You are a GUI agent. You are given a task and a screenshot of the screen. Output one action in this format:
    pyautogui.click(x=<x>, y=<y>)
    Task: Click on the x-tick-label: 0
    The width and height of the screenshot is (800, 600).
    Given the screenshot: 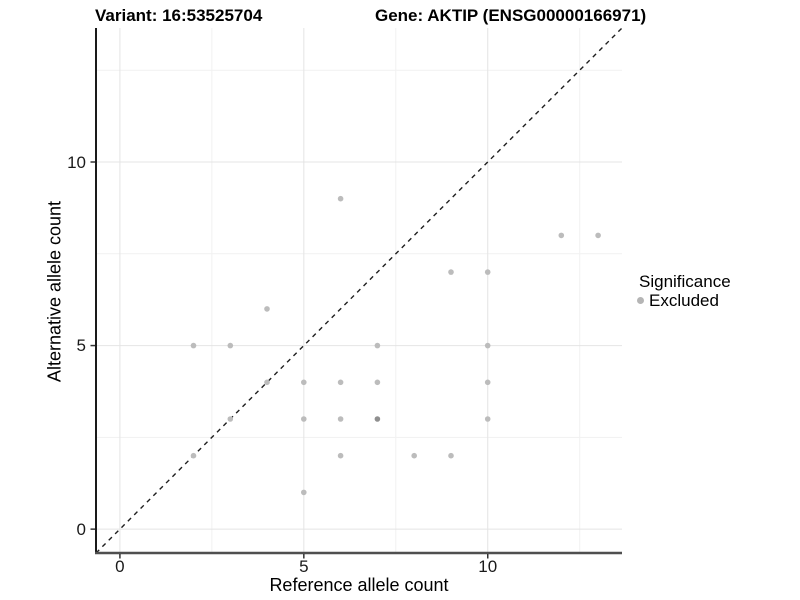 What is the action you would take?
    pyautogui.click(x=120, y=566)
    